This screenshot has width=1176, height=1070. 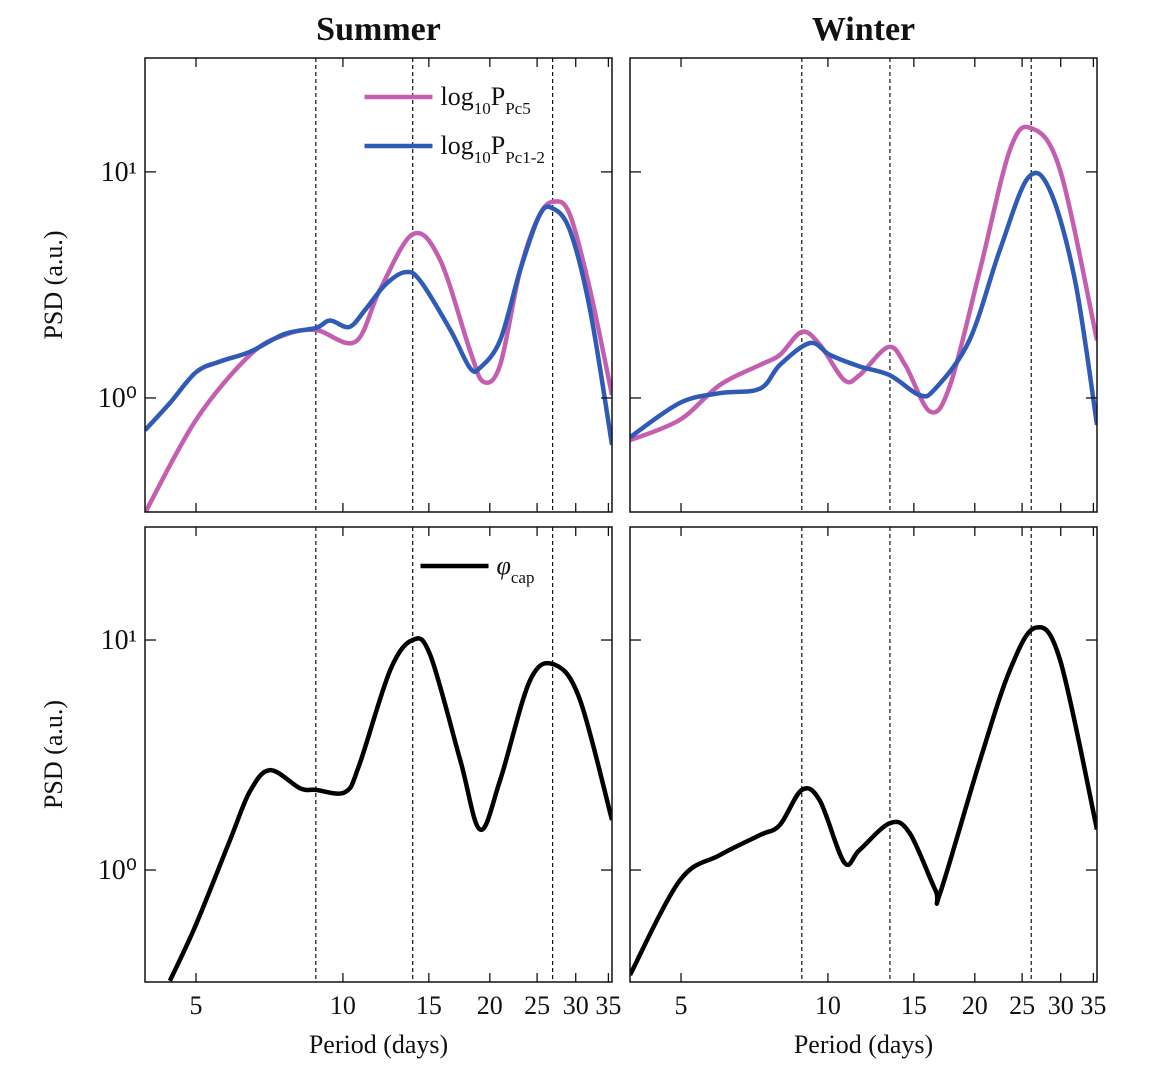 I want to click on legend-text: φ, so click(x=503, y=565).